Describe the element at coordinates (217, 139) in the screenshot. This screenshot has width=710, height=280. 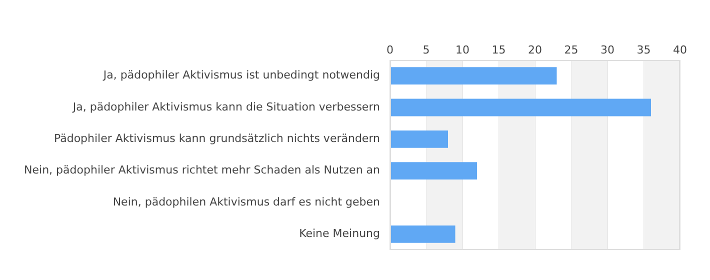
I see `y-tick-label: Pädophiler Aktivismus kann grundsätzlich nichts verändern` at that location.